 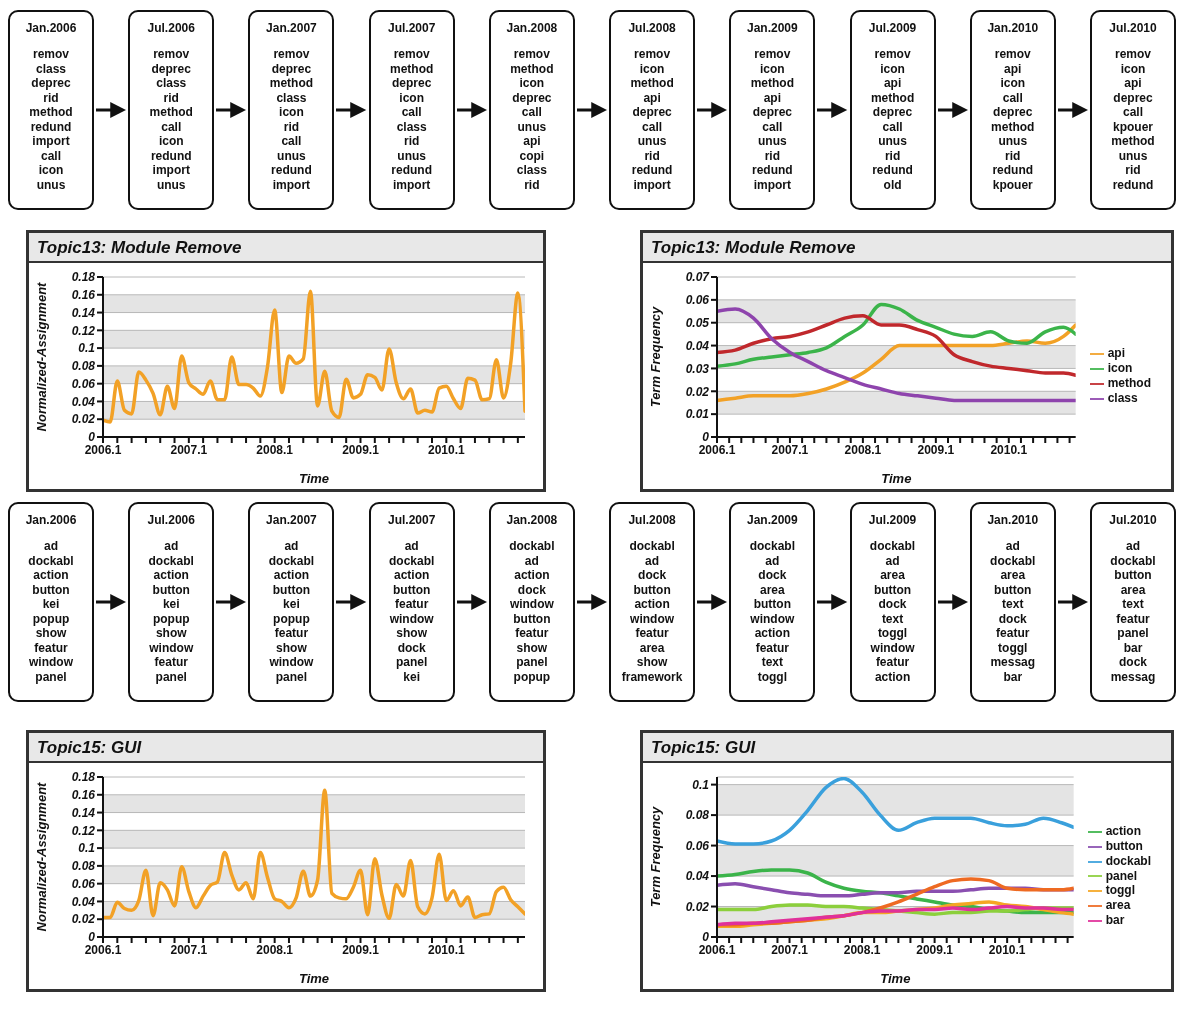 I want to click on text: dockabl ad area button dock text toggl window featur action, so click(x=892, y=611).